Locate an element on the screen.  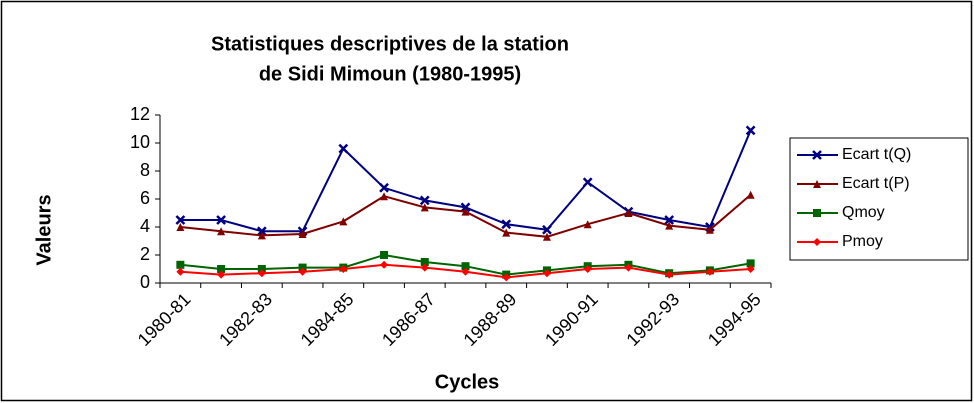
chart-title: de Sidi Mimoun (1980-1995) is located at coordinates (390, 74).